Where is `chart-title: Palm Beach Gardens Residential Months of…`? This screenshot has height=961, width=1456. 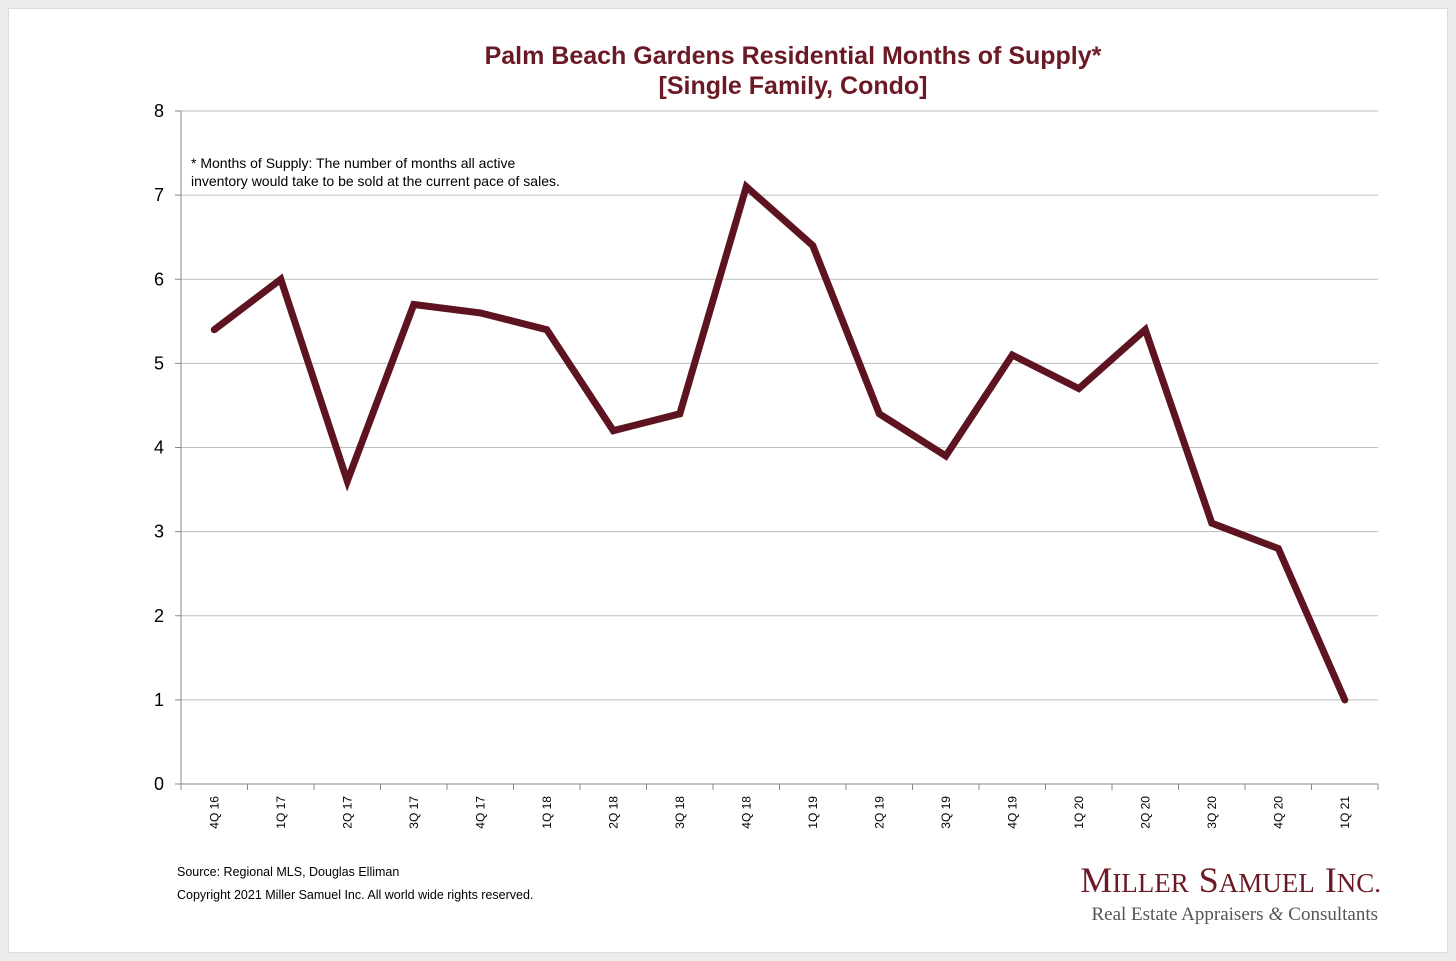 chart-title: Palm Beach Gardens Residential Months of… is located at coordinates (793, 56).